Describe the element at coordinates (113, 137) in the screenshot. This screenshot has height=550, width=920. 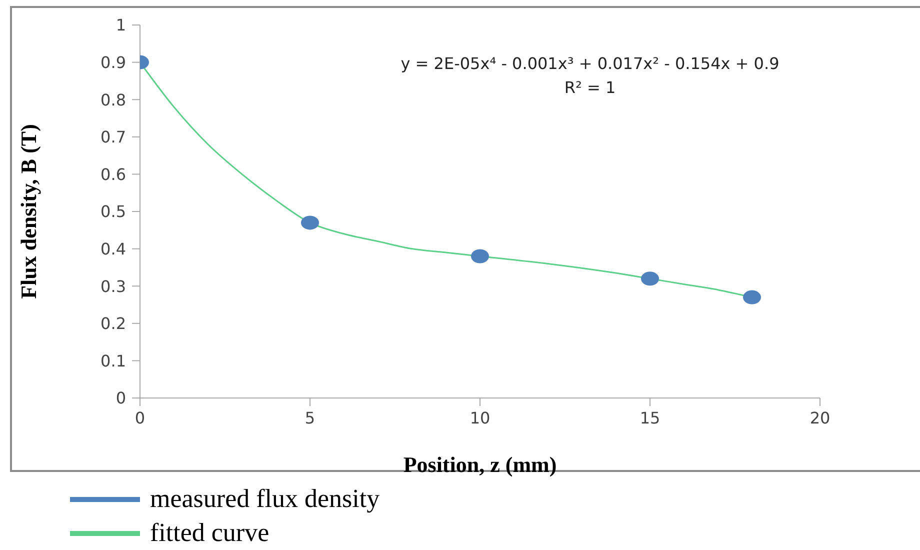
I see `y-tick-label: 0.7` at that location.